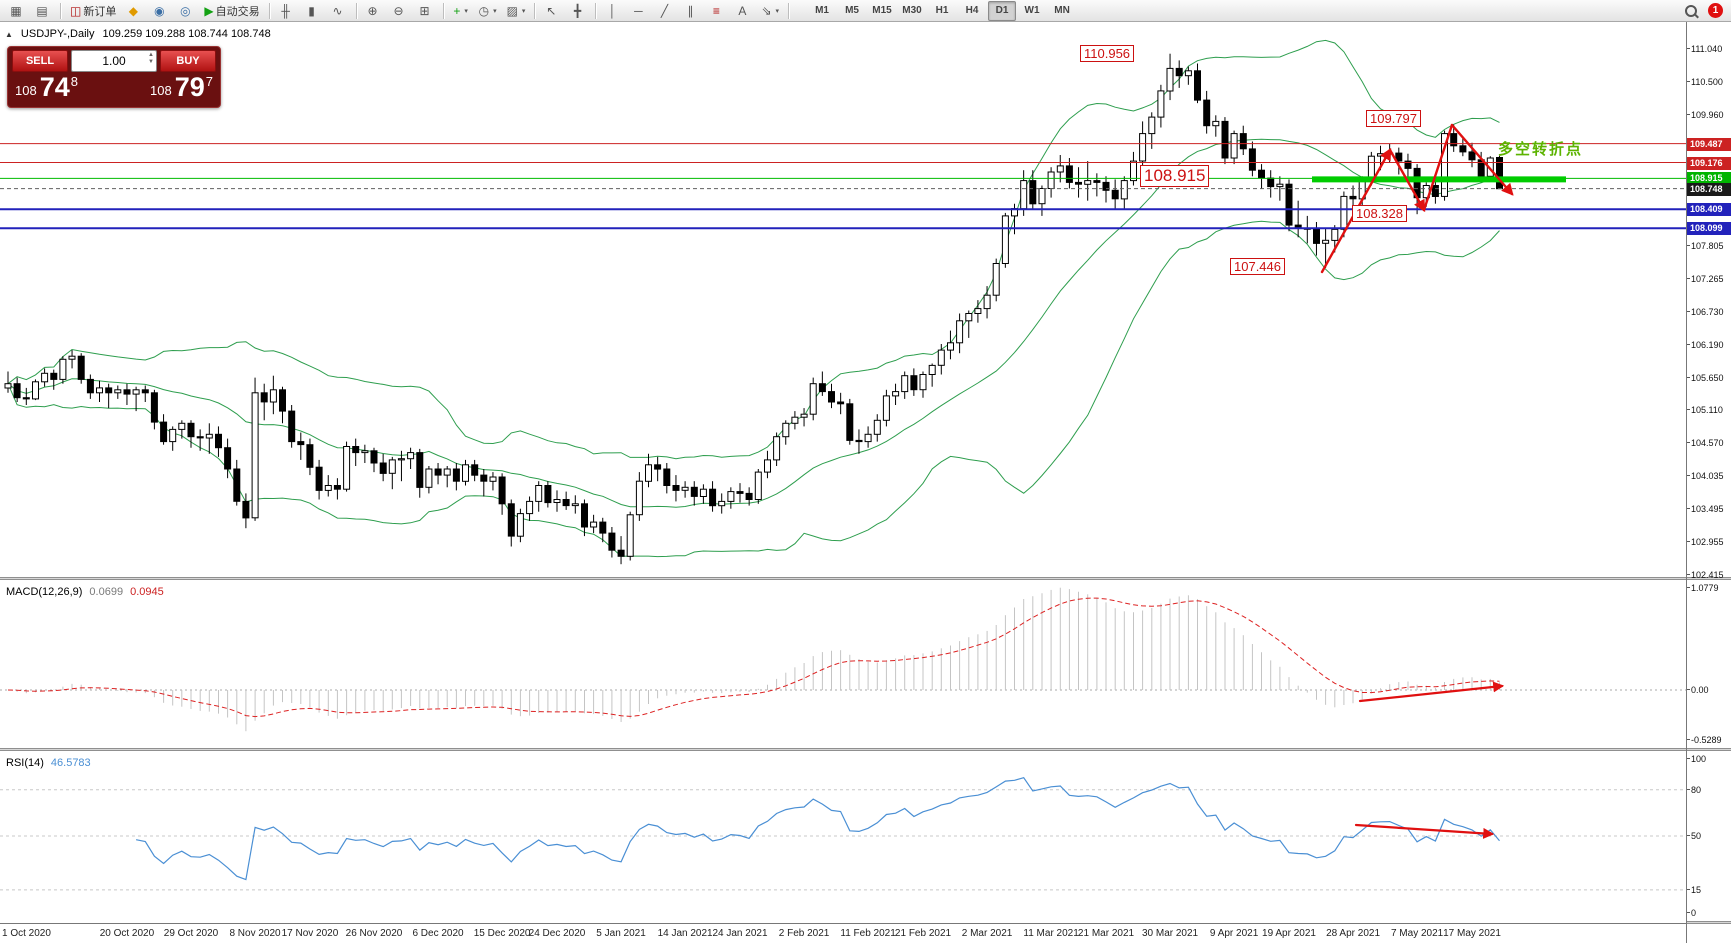 The width and height of the screenshot is (1731, 944). What do you see at coordinates (1002, 10) in the screenshot?
I see `timeframe-d1-button: D1` at bounding box center [1002, 10].